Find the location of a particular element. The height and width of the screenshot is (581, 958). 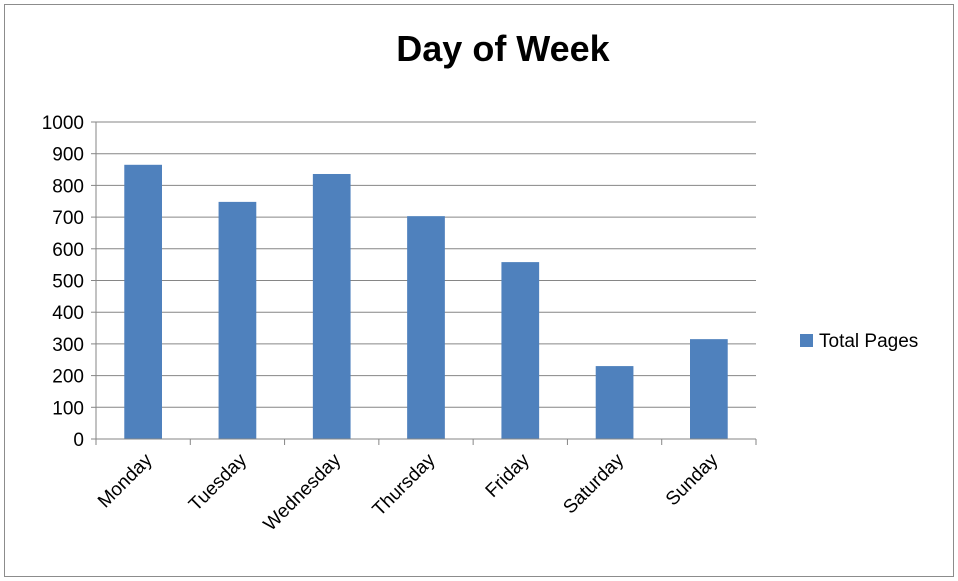

y-tick-label: 500 is located at coordinates (68, 282).